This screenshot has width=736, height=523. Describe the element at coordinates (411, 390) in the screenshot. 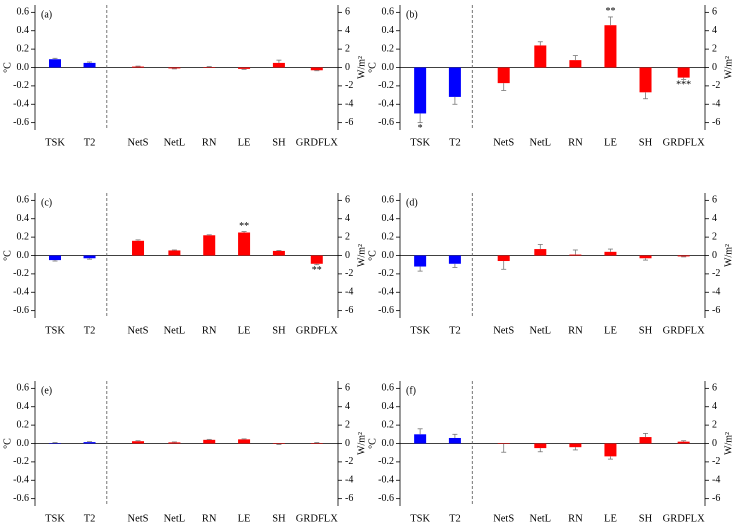

I see `panel-title: (f)` at that location.